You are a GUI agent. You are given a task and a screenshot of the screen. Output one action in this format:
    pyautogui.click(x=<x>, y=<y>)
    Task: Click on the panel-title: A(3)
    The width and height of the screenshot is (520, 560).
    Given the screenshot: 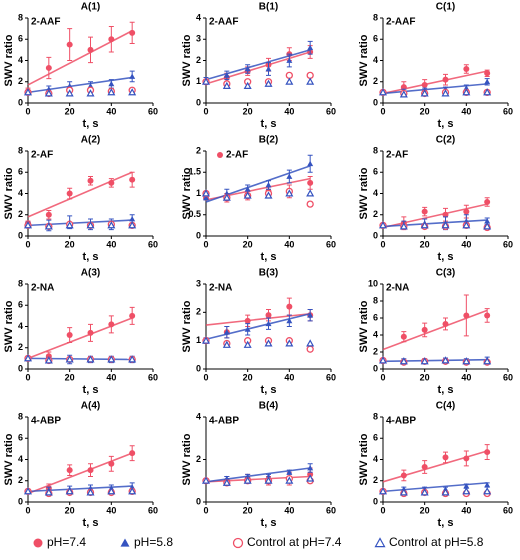 What is the action you would take?
    pyautogui.click(x=90, y=273)
    